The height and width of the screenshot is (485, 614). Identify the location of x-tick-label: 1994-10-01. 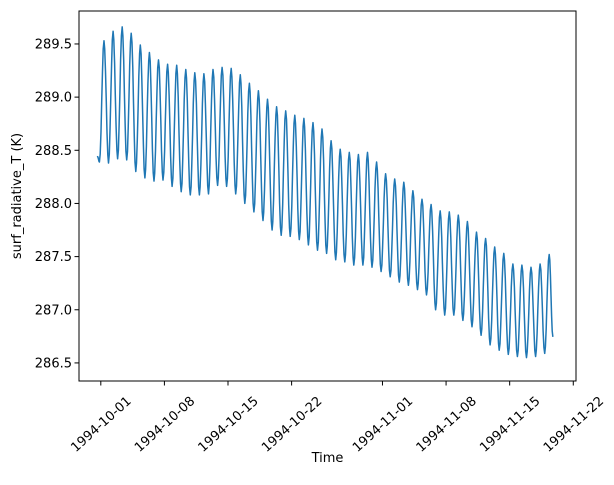
(101, 425).